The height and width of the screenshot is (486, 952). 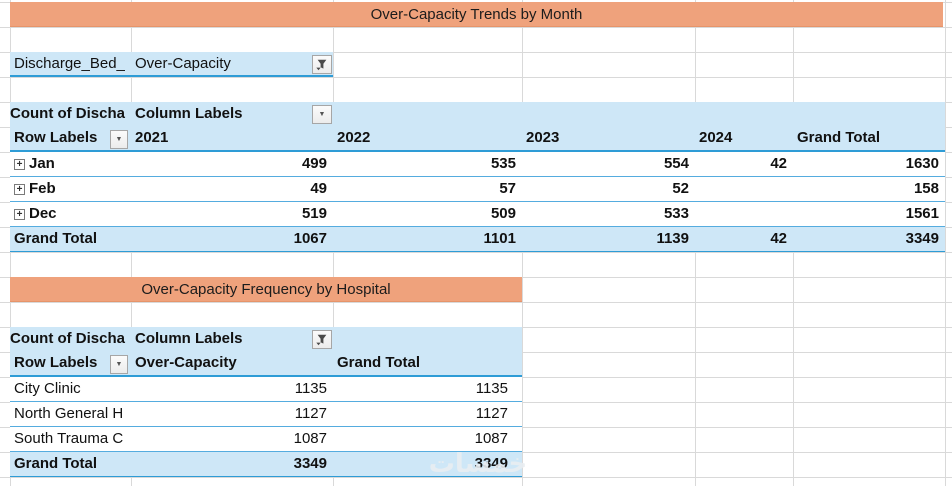 What do you see at coordinates (379, 362) in the screenshot?
I see `pivot2-col-grand-total: Grand Total` at bounding box center [379, 362].